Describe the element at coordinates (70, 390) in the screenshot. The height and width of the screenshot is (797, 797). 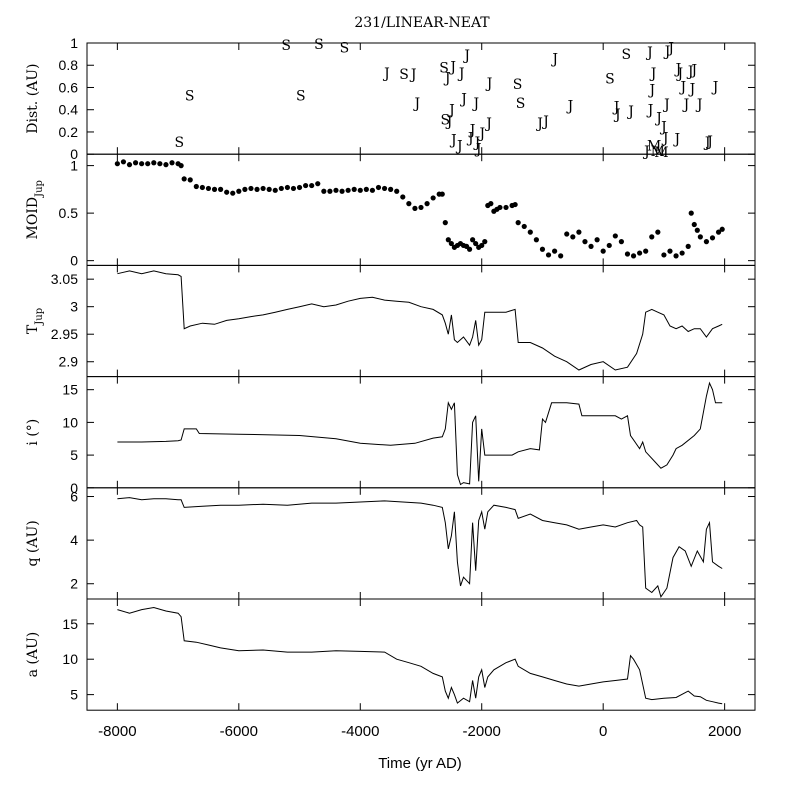
I see `y-tick-label: 15` at that location.